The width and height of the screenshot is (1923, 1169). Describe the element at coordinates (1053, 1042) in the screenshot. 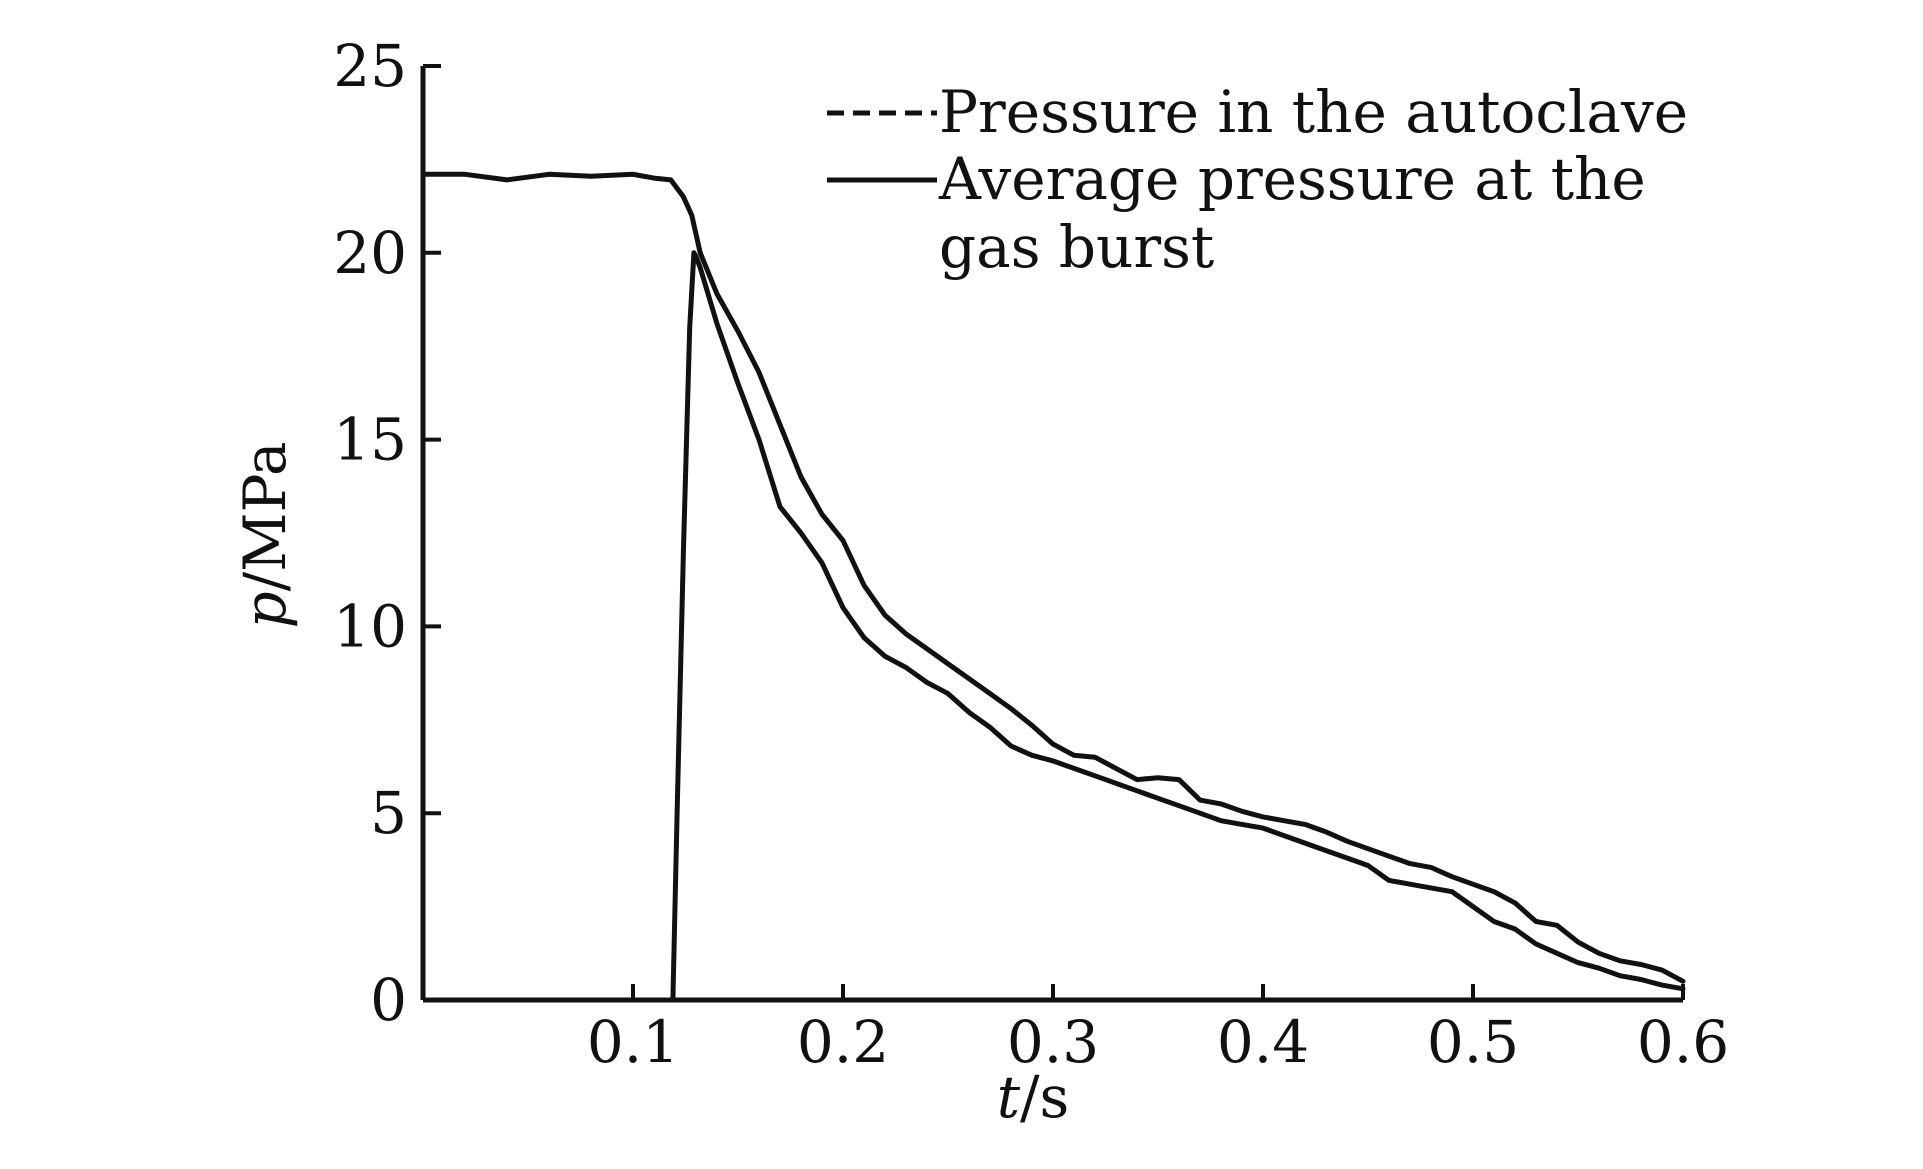

I see `x-tick-label: 0.3` at that location.